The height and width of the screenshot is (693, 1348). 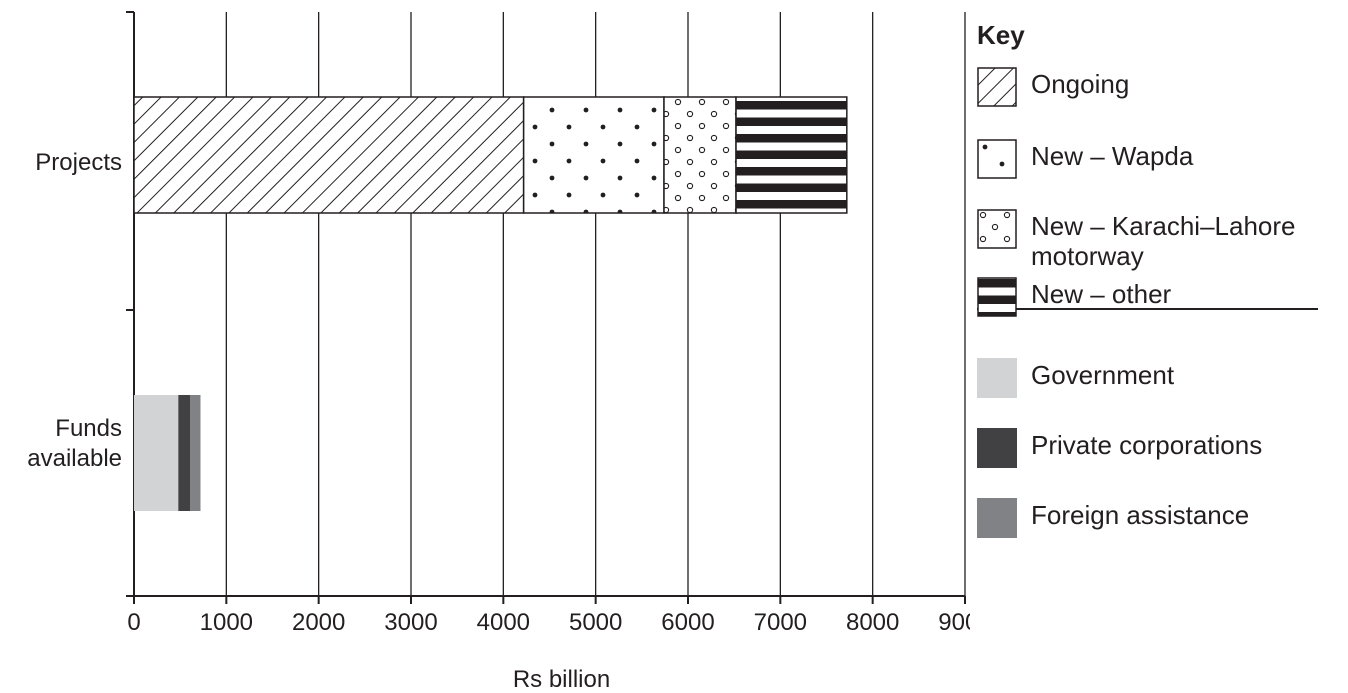 What do you see at coordinates (88, 428) in the screenshot?
I see `category-label: Funds` at bounding box center [88, 428].